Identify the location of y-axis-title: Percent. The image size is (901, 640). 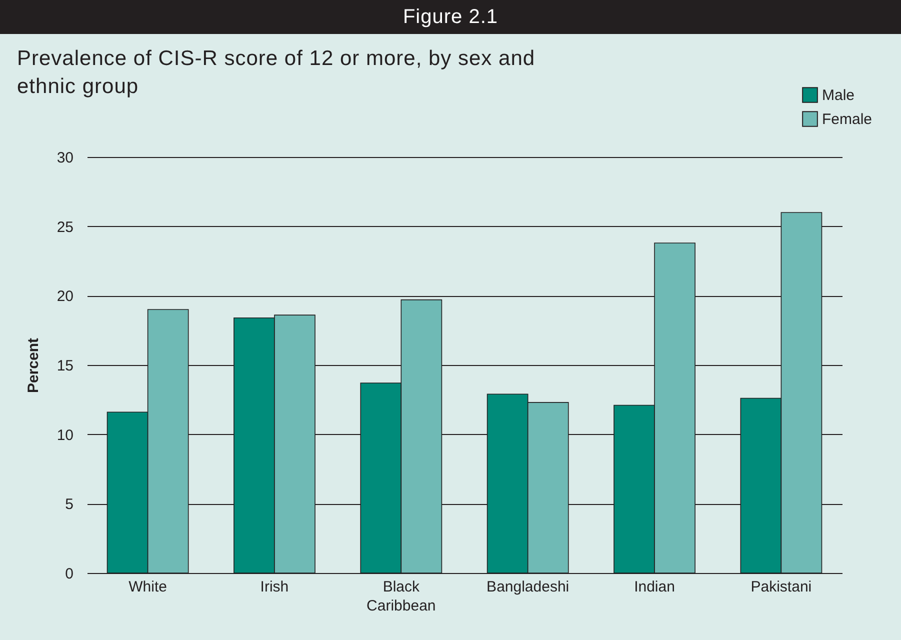
(33, 366).